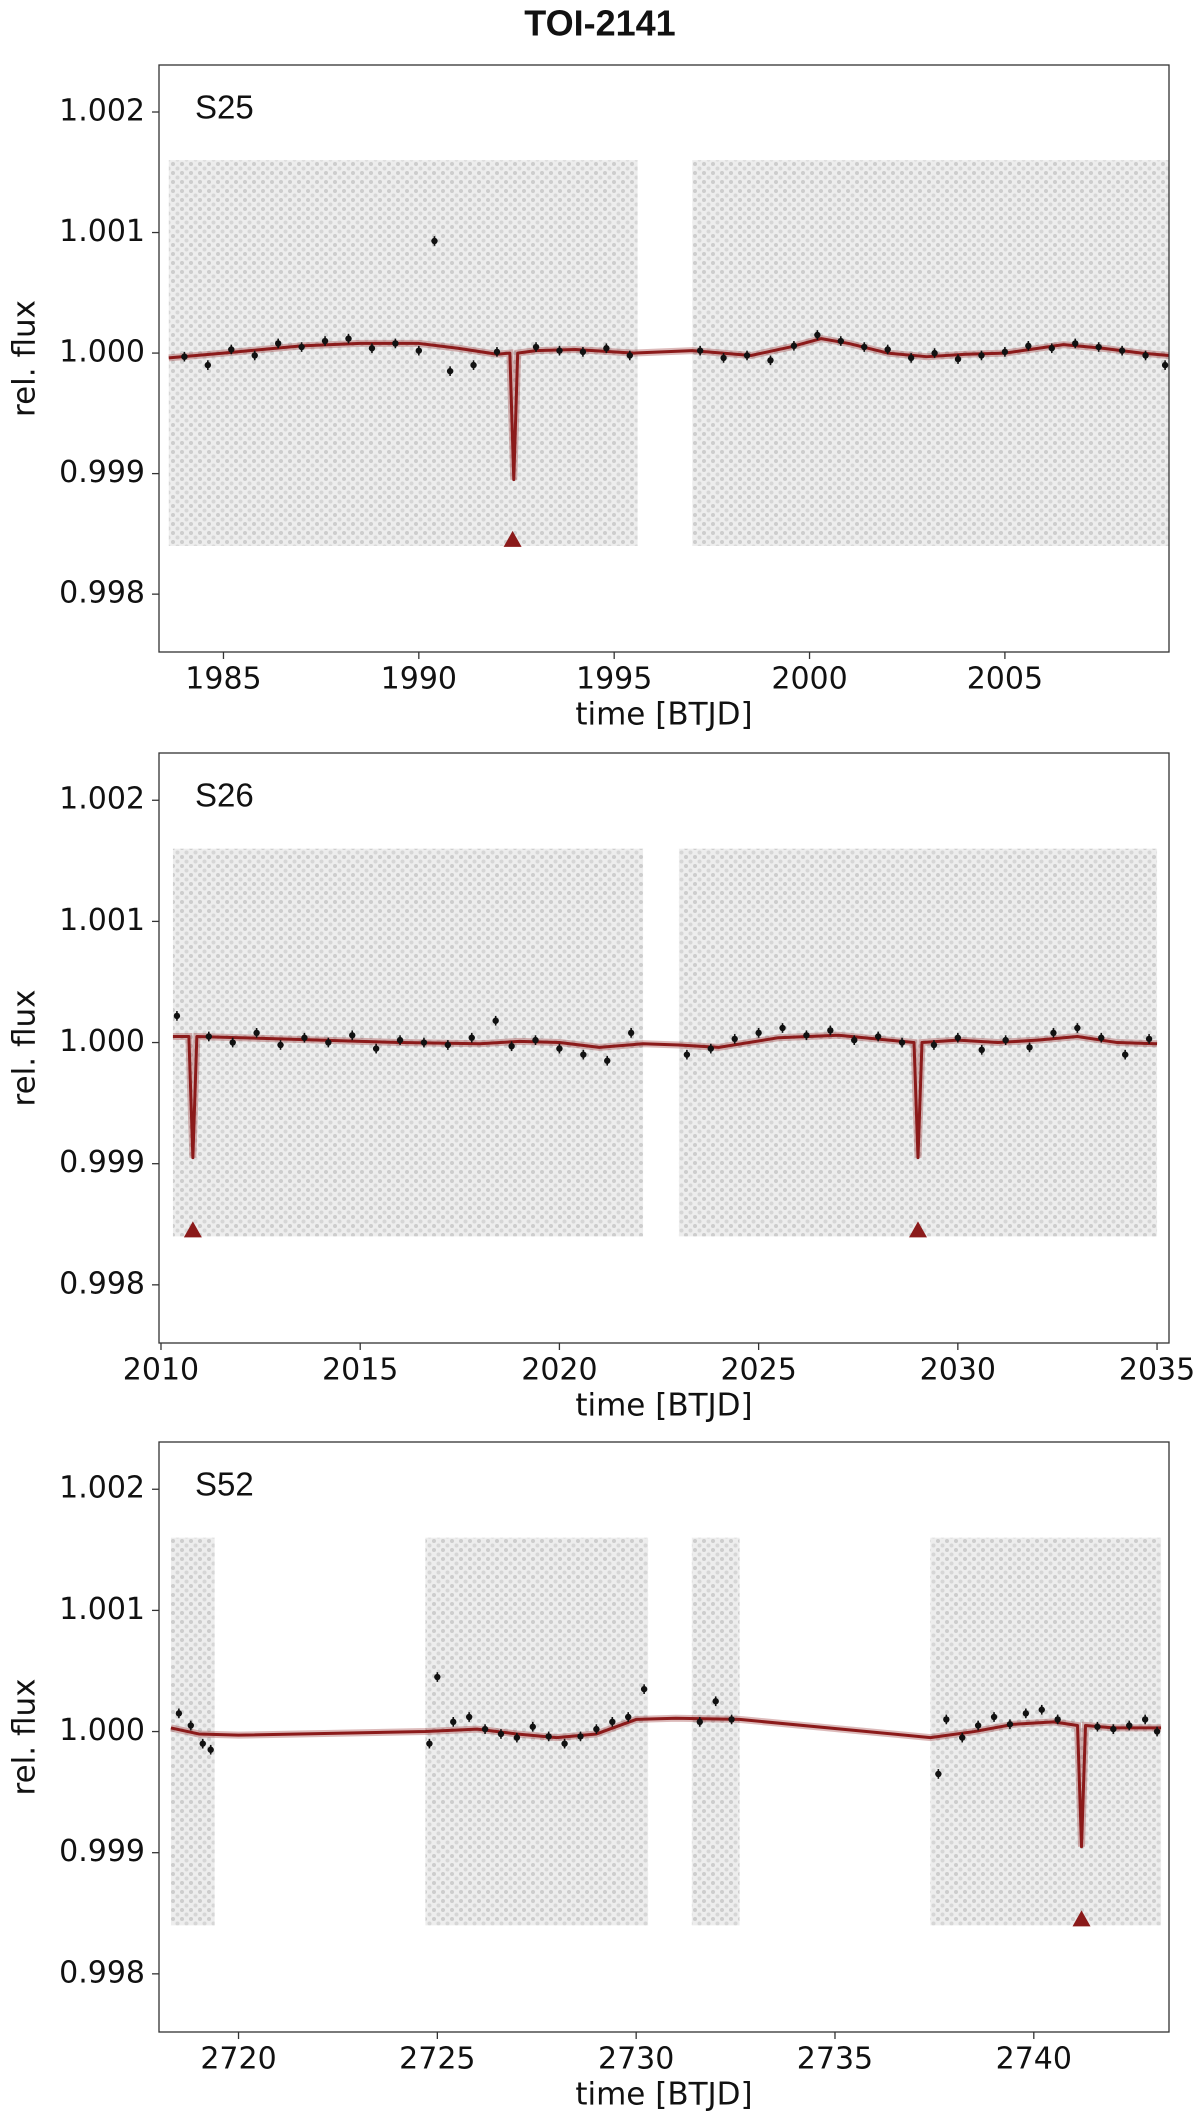  What do you see at coordinates (419, 679) in the screenshot?
I see `x-tick-label: 1990` at bounding box center [419, 679].